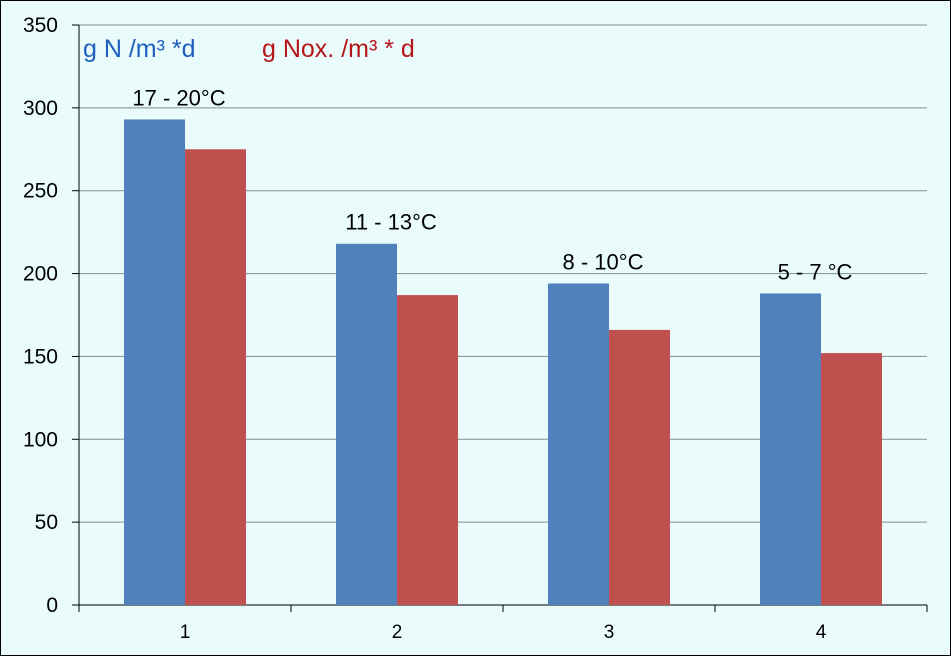  Describe the element at coordinates (178, 97) in the screenshot. I see `temperature-annotation: 17 - 20°C` at that location.